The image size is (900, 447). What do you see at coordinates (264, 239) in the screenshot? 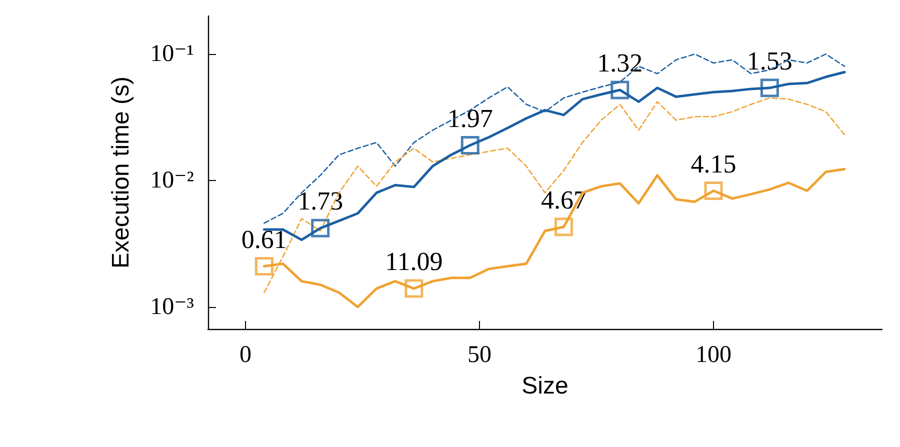
I see `annotation: 0.61` at bounding box center [264, 239].